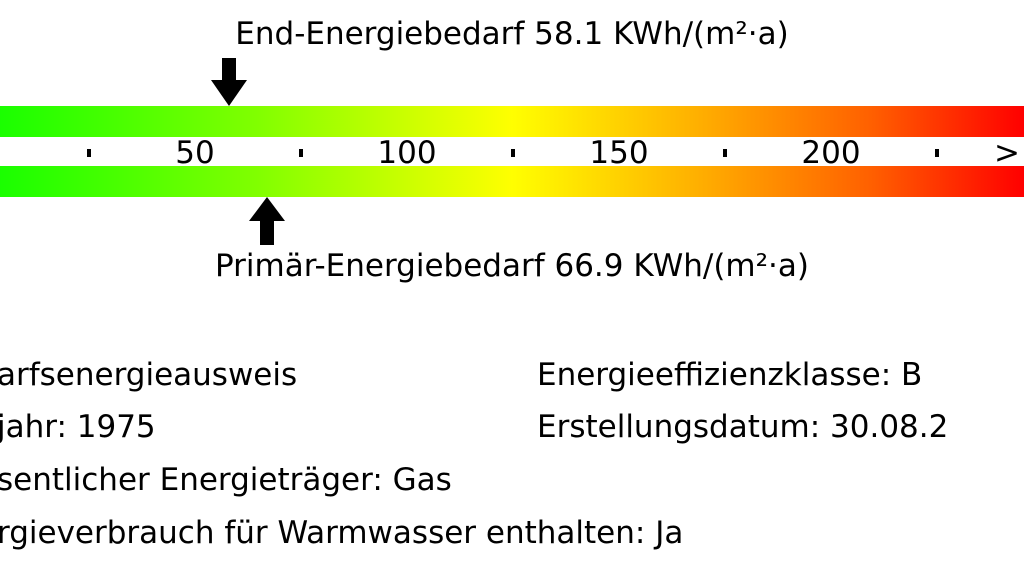 This screenshot has height=576, width=1024. I want to click on tick-label: 100, so click(407, 153).